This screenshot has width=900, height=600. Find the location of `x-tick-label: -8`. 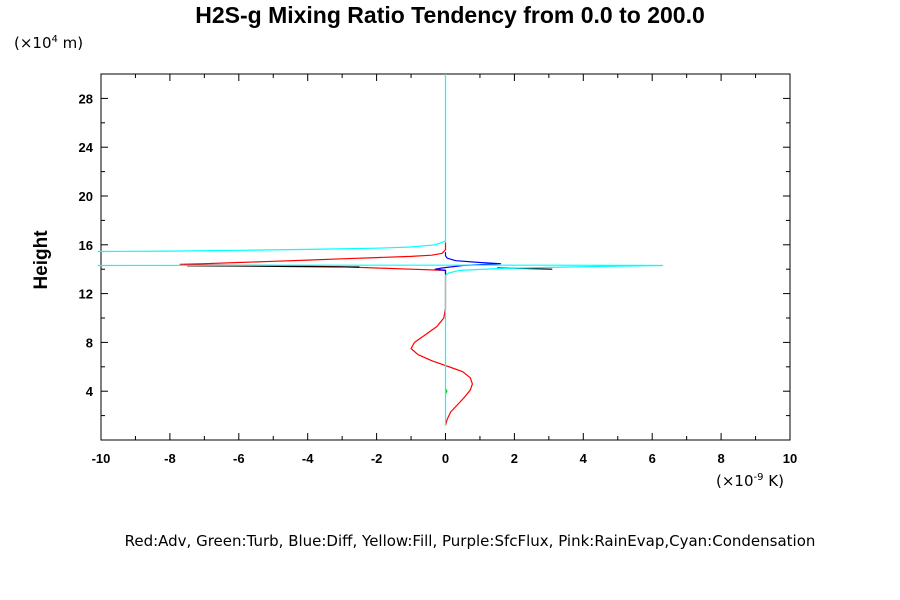

x-tick-label: -8 is located at coordinates (170, 458).